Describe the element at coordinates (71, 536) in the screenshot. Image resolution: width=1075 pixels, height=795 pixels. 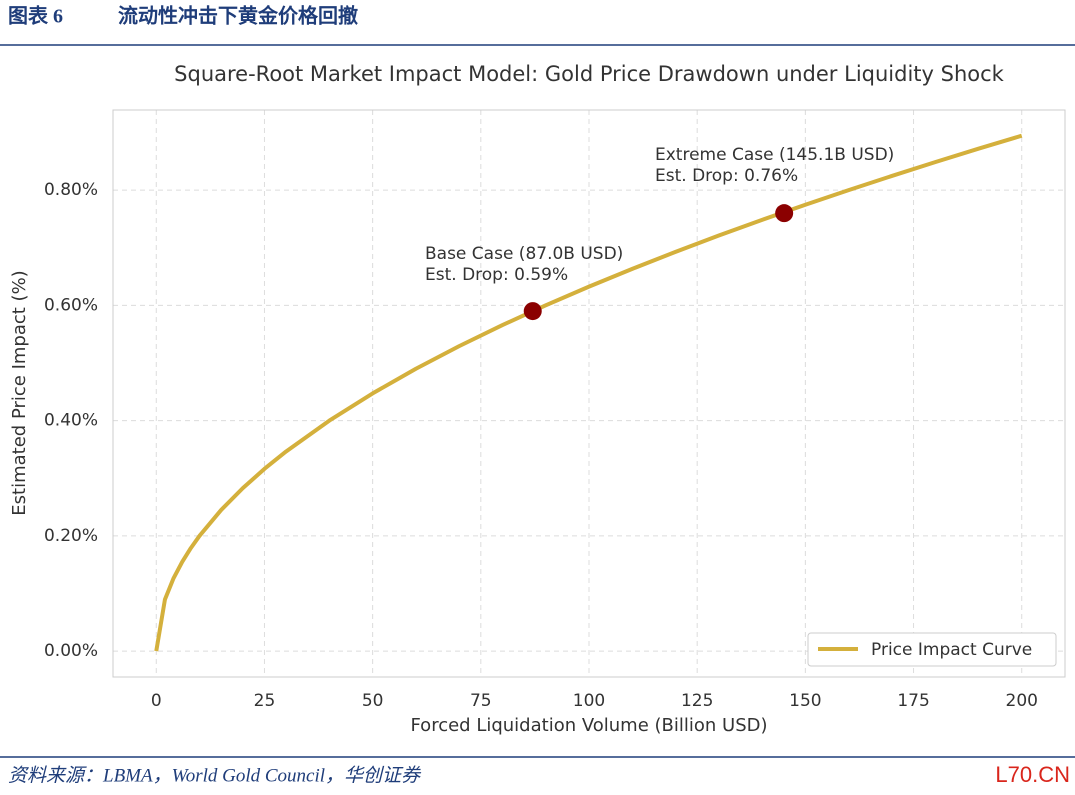
I see `y-tick-label: 0.20%` at that location.